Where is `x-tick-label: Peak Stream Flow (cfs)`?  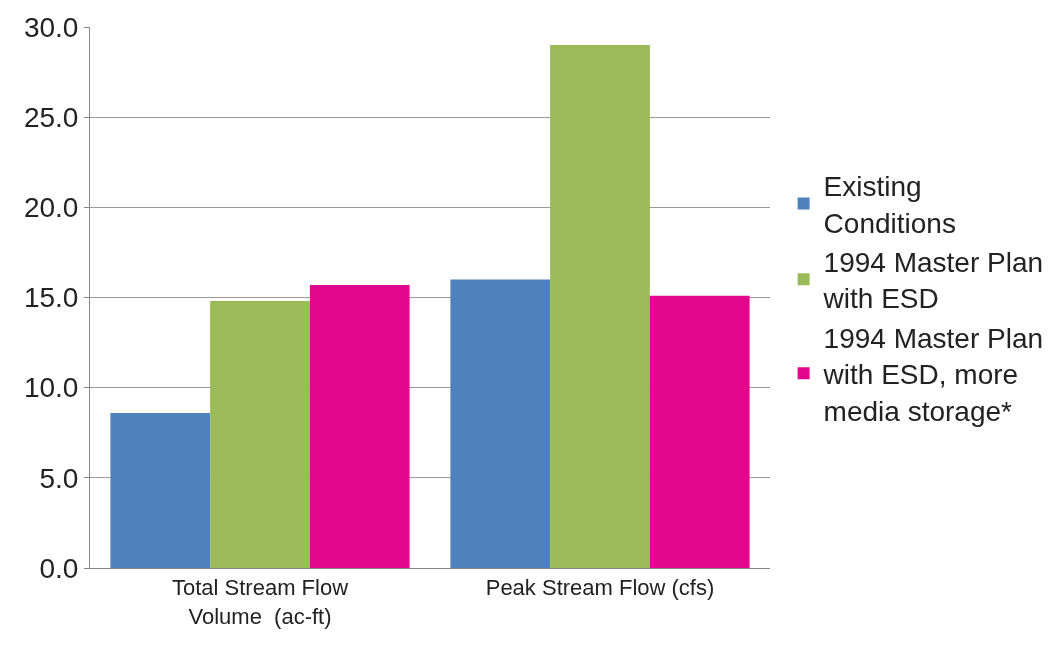
x-tick-label: Peak Stream Flow (cfs) is located at coordinates (600, 588).